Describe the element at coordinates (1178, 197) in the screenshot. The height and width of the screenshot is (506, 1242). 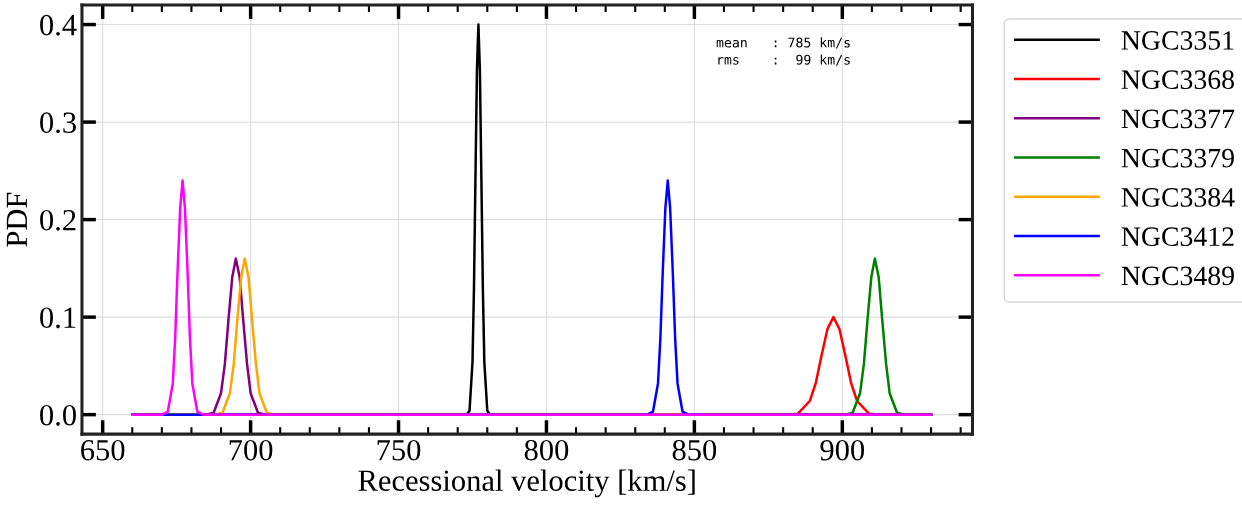
I see `legend-label: NGC3384` at that location.